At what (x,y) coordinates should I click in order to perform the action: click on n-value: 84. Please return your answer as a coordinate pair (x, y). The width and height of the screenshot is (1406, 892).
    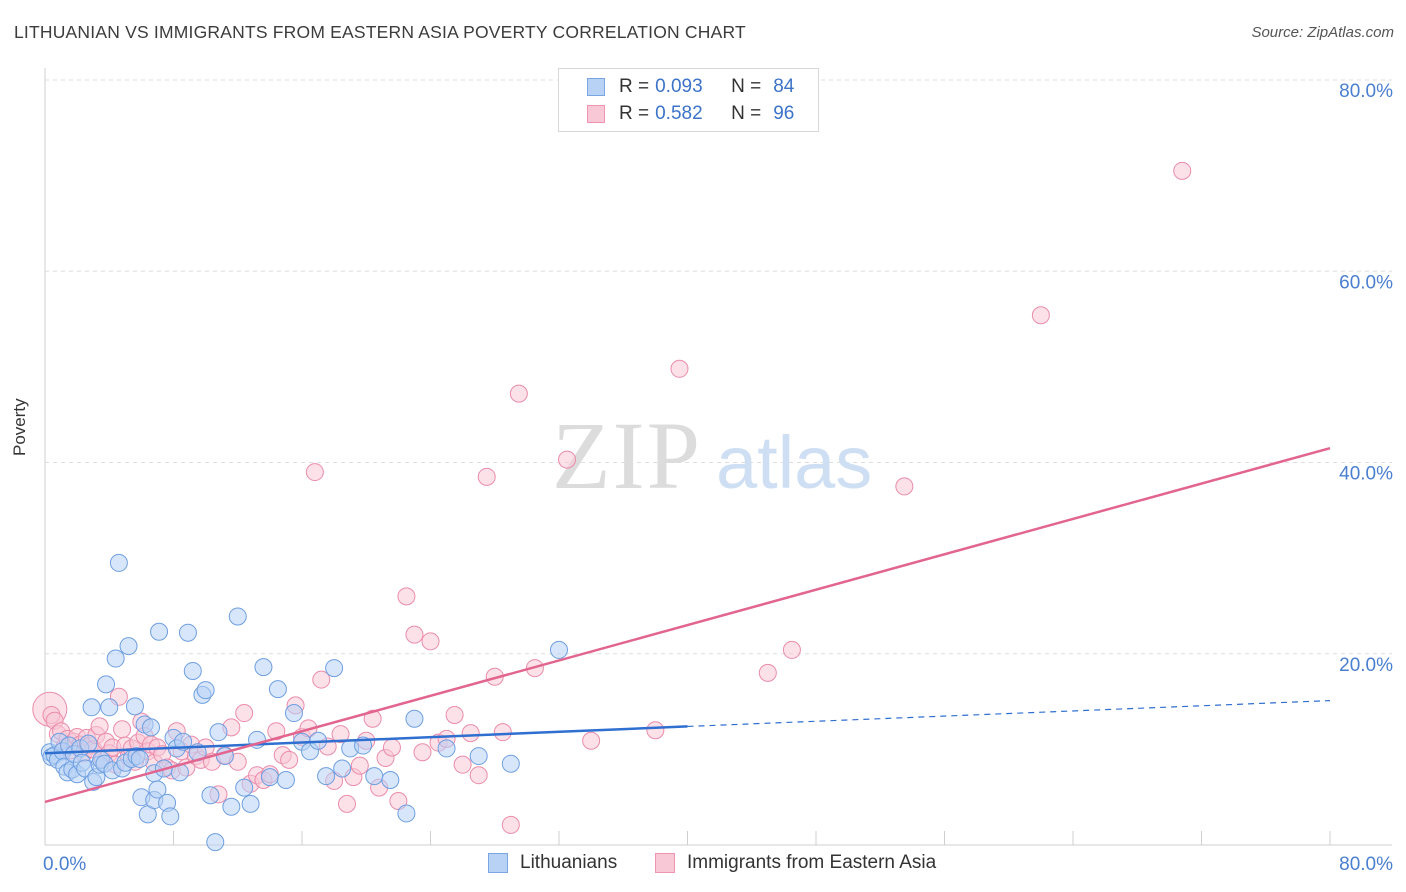
    Looking at the image, I should click on (784, 86).